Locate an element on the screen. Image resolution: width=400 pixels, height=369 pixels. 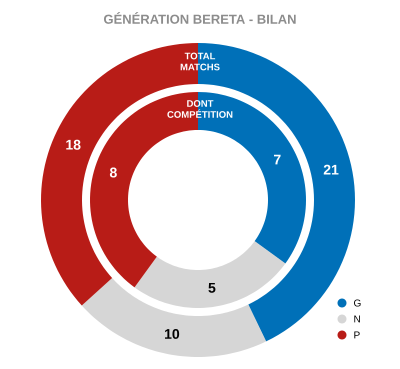
legend-label: P is located at coordinates (357, 335).